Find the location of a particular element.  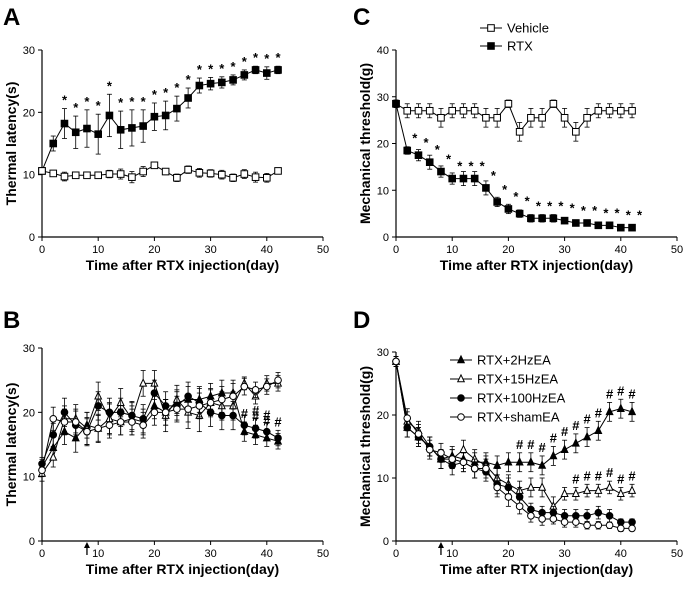

legend-label: RTX is located at coordinates (520, 46).